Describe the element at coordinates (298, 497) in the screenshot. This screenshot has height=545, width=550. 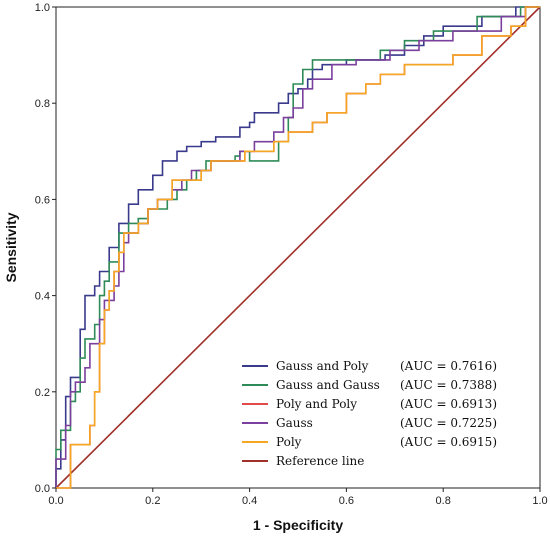
I see `x-axis: 0.0 0.2 0.4 0.6 0.8 1.0` at that location.